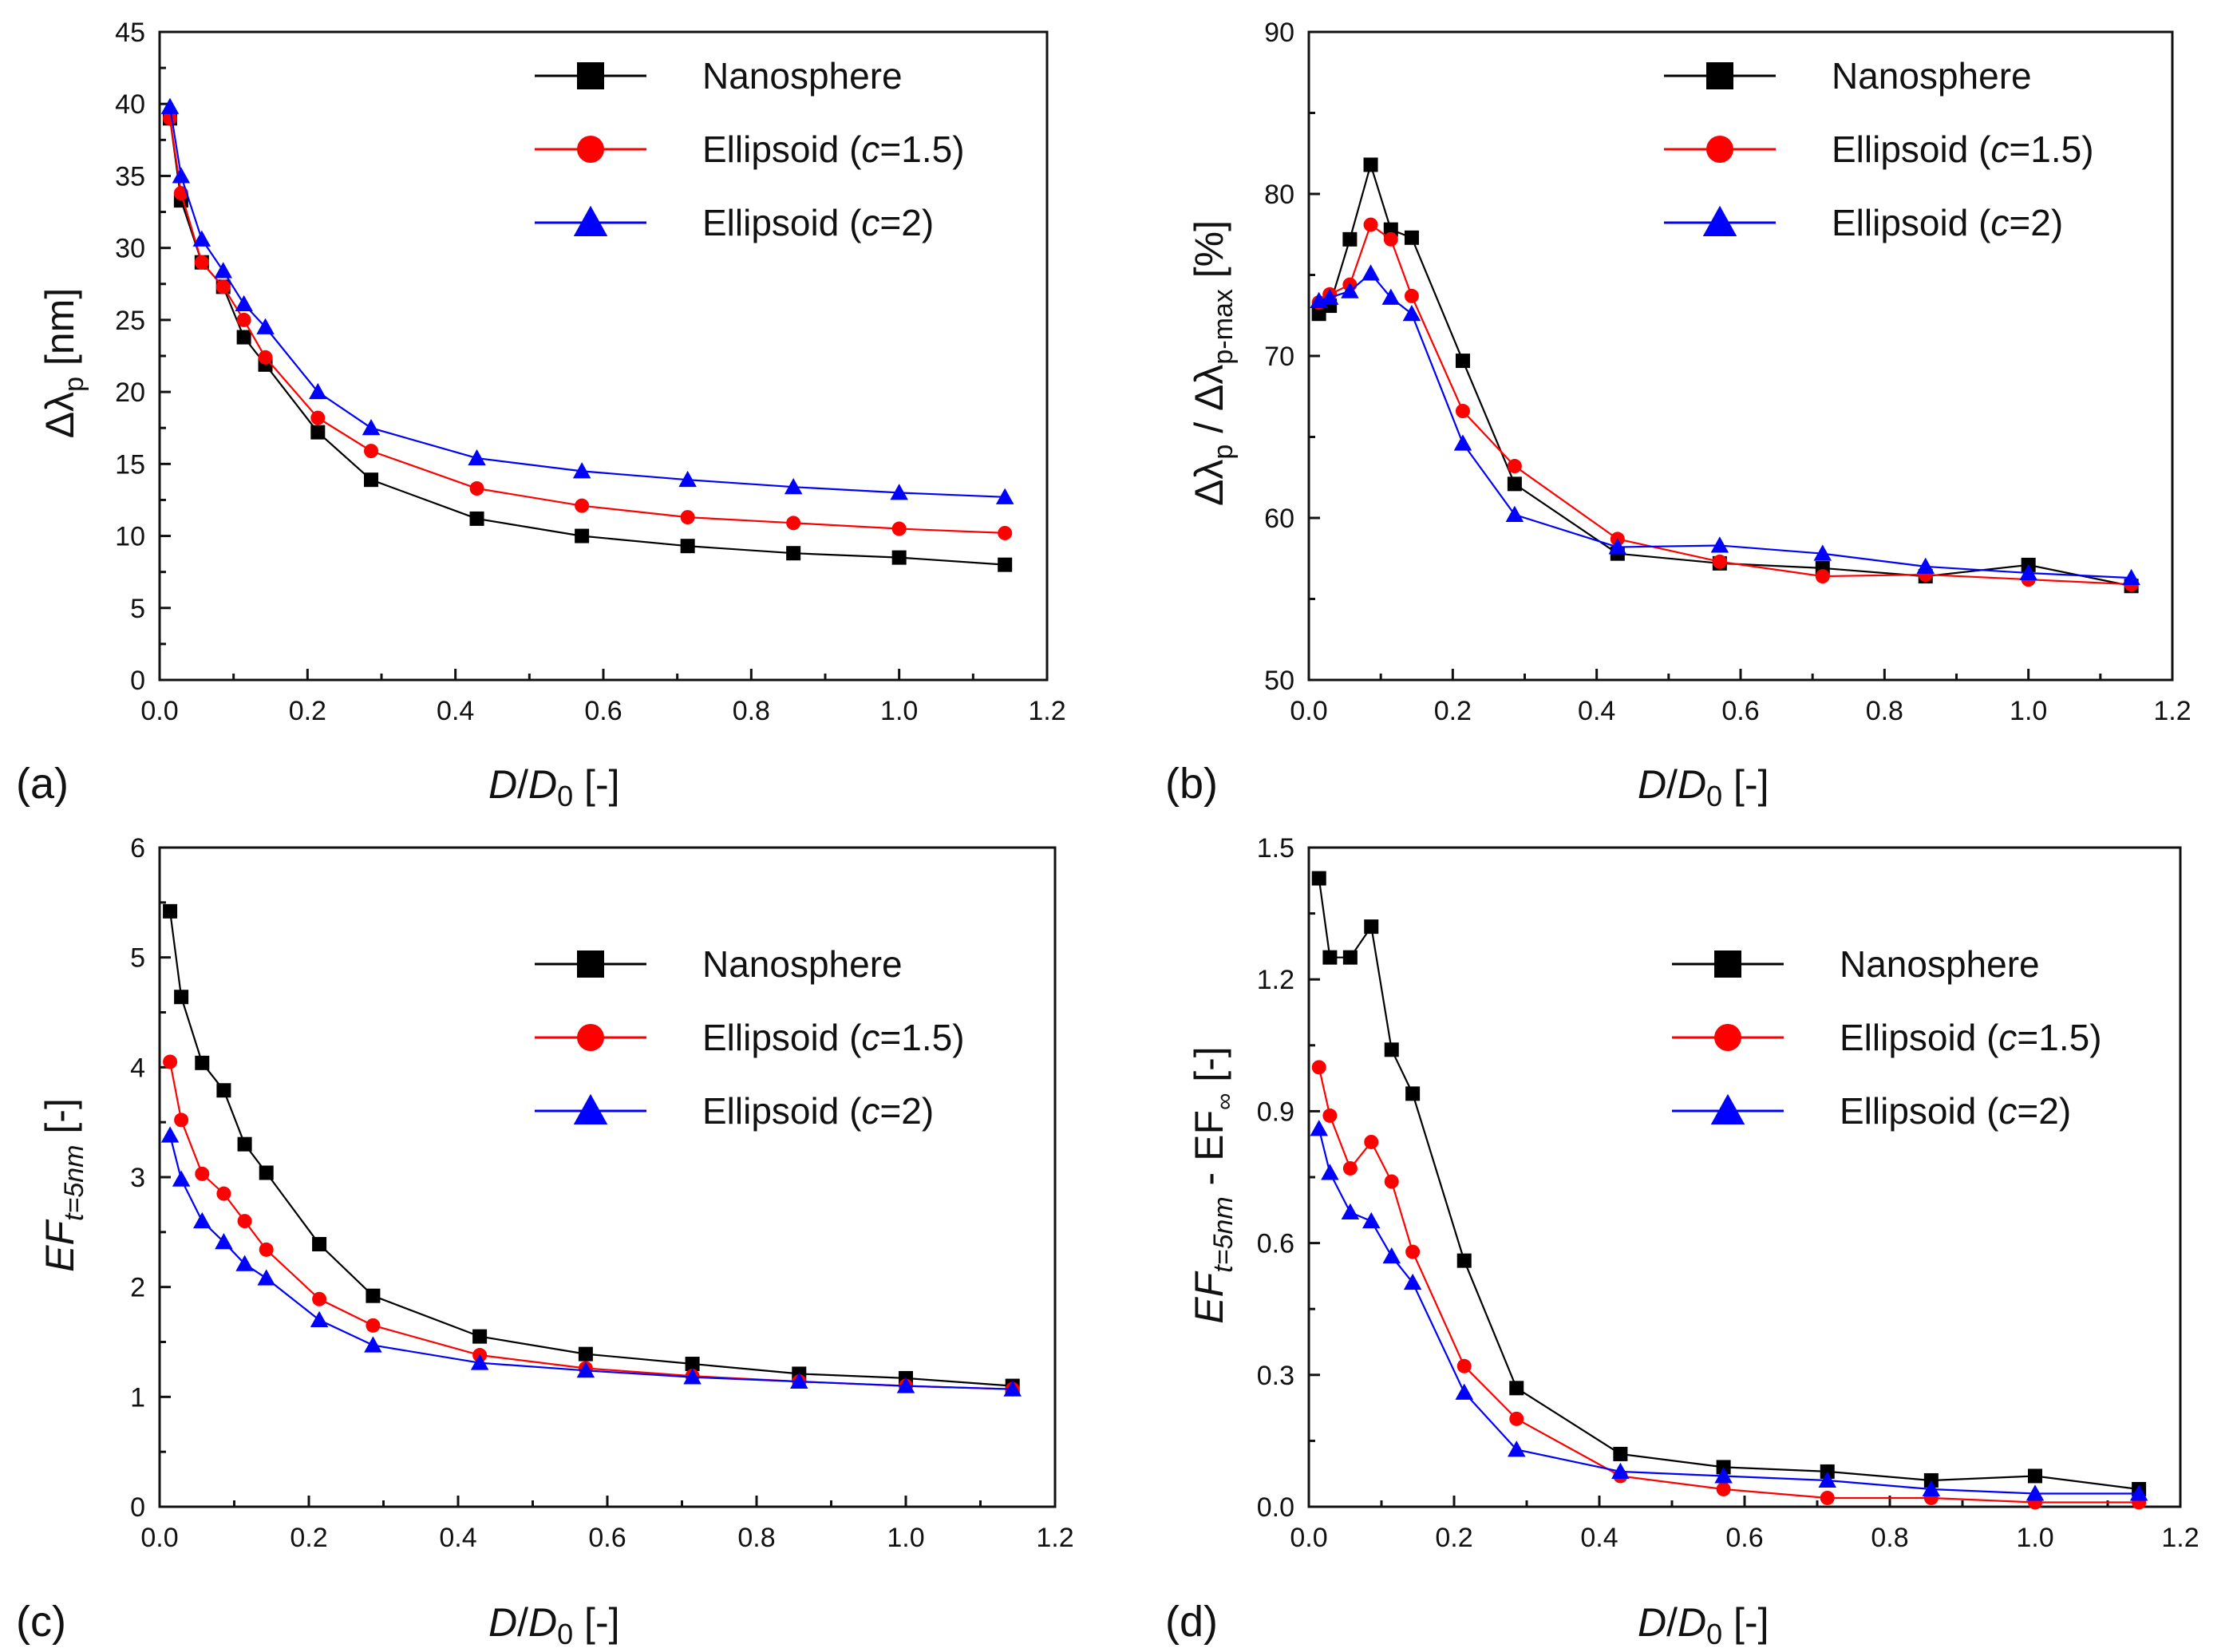 The height and width of the screenshot is (1652, 2233). I want to click on panel-d-legend-marker-triangle, so click(1727, 1108).